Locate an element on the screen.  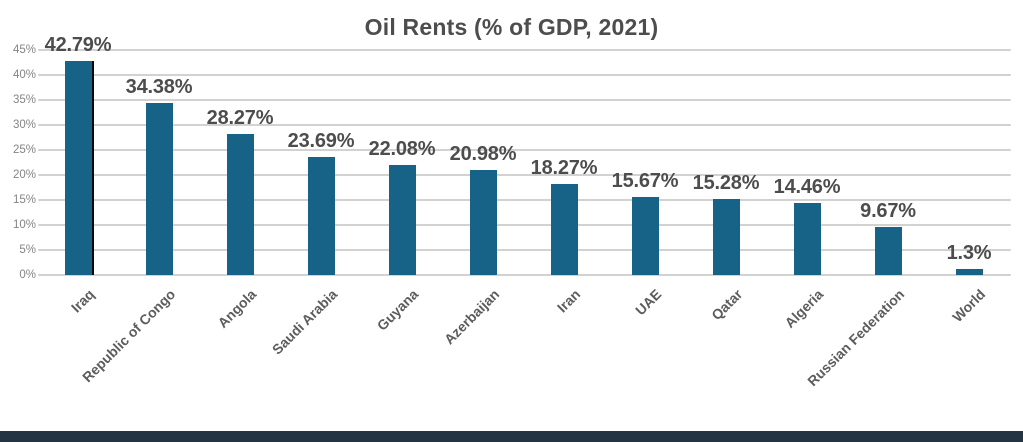
bar-russian-federation is located at coordinates (888, 250).